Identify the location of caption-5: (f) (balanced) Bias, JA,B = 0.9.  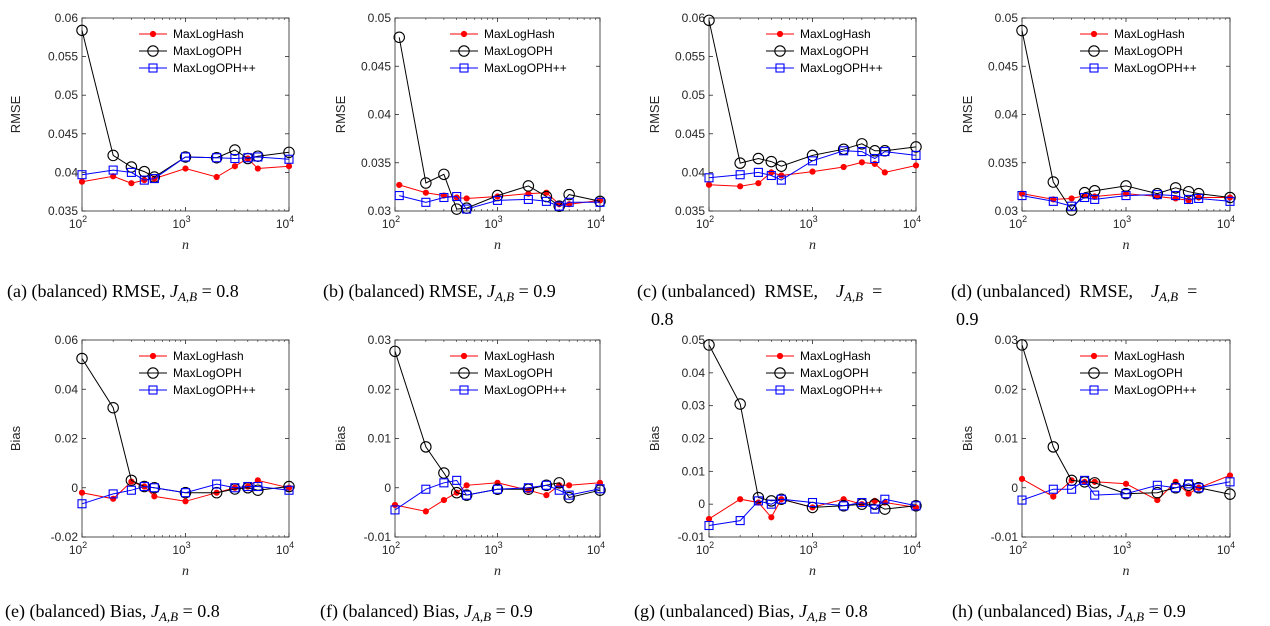
(426, 612).